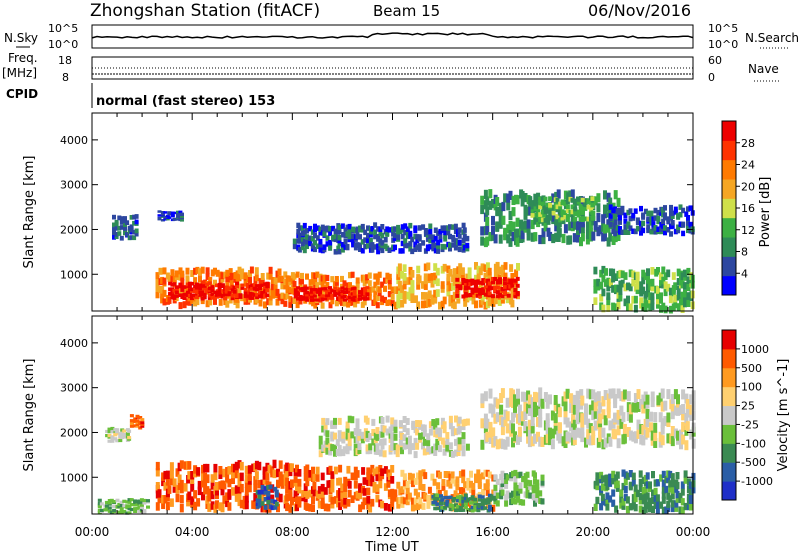 The height and width of the screenshot is (554, 800). I want to click on nsky-label: N.Sky, so click(21, 38).